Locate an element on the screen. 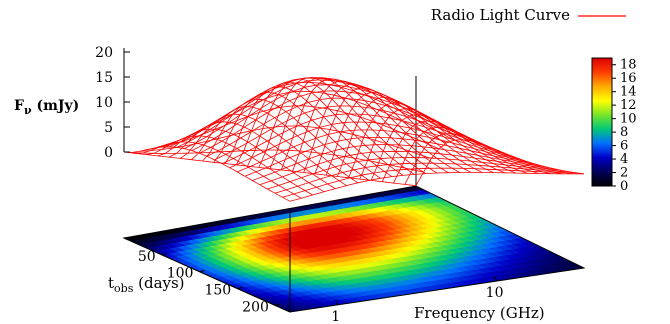 Image resolution: width=670 pixels, height=324 pixels. t-tick-label: 200 is located at coordinates (255, 307).